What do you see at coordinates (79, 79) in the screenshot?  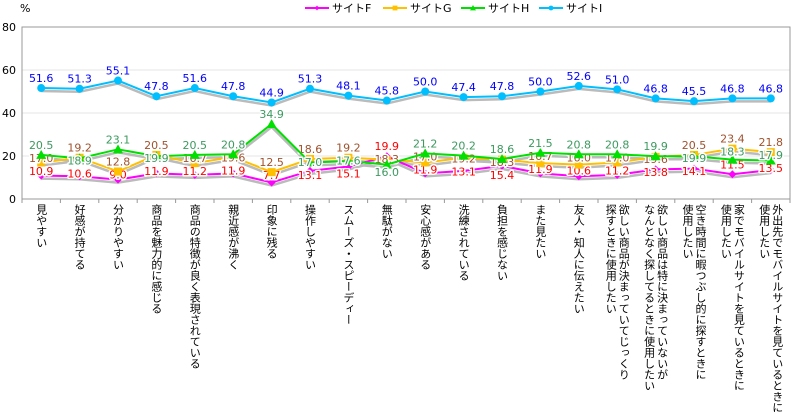 I see `data-label: 51.3` at bounding box center [79, 79].